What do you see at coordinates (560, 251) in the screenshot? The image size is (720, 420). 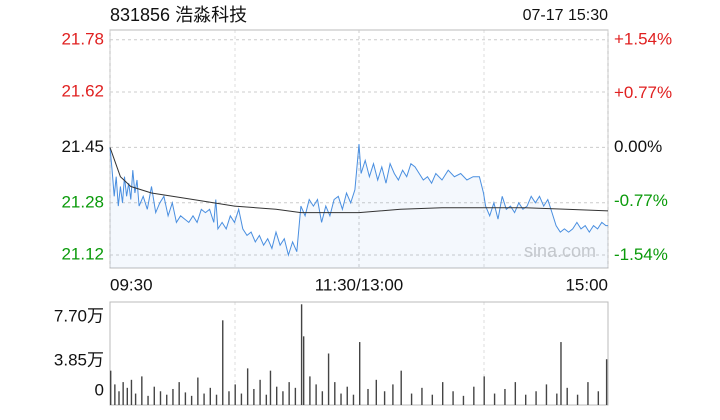 I see `watermark: sina.com` at bounding box center [560, 251].